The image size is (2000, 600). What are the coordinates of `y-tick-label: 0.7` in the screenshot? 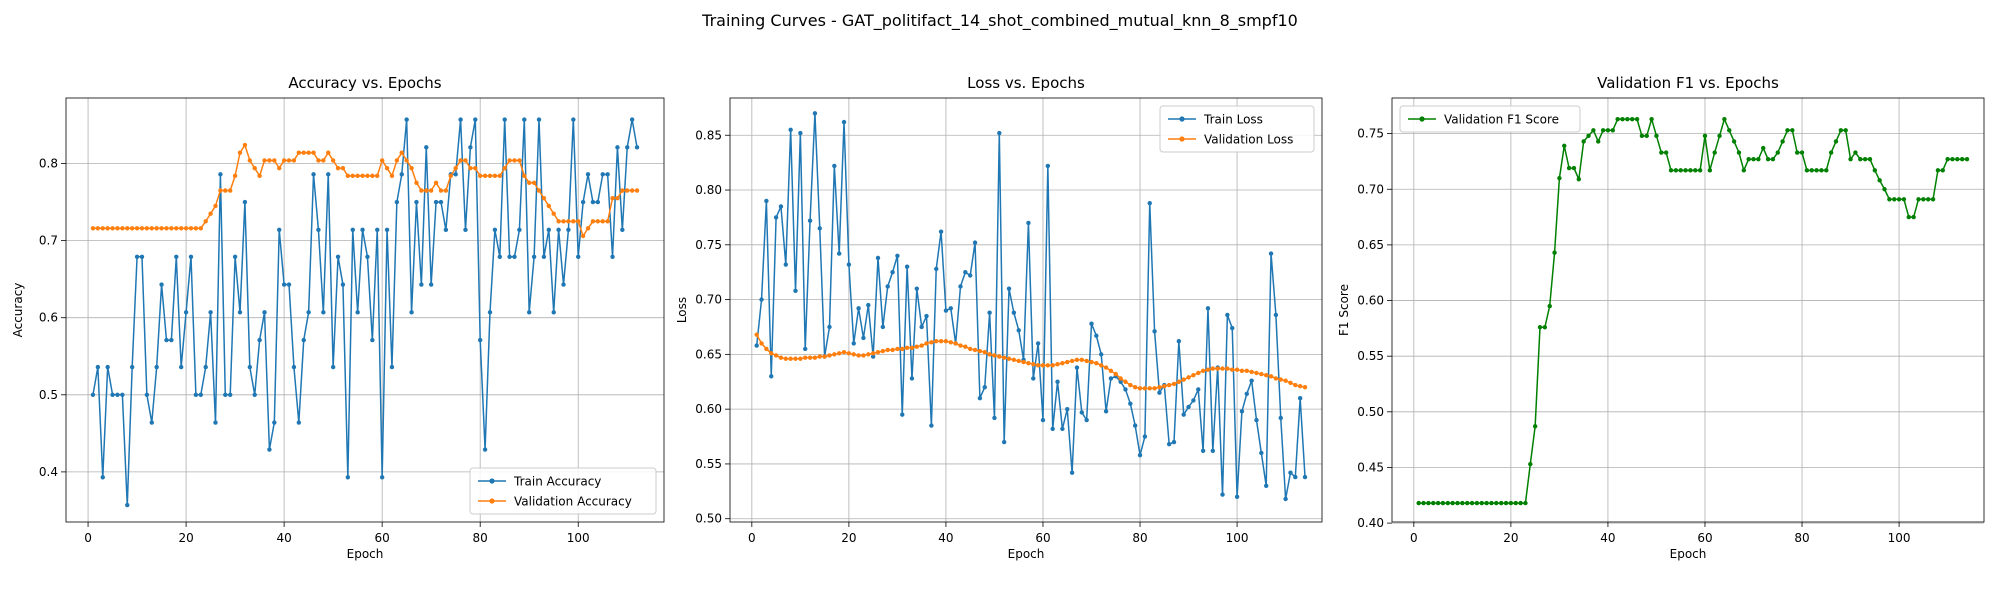 It's located at (48, 241).